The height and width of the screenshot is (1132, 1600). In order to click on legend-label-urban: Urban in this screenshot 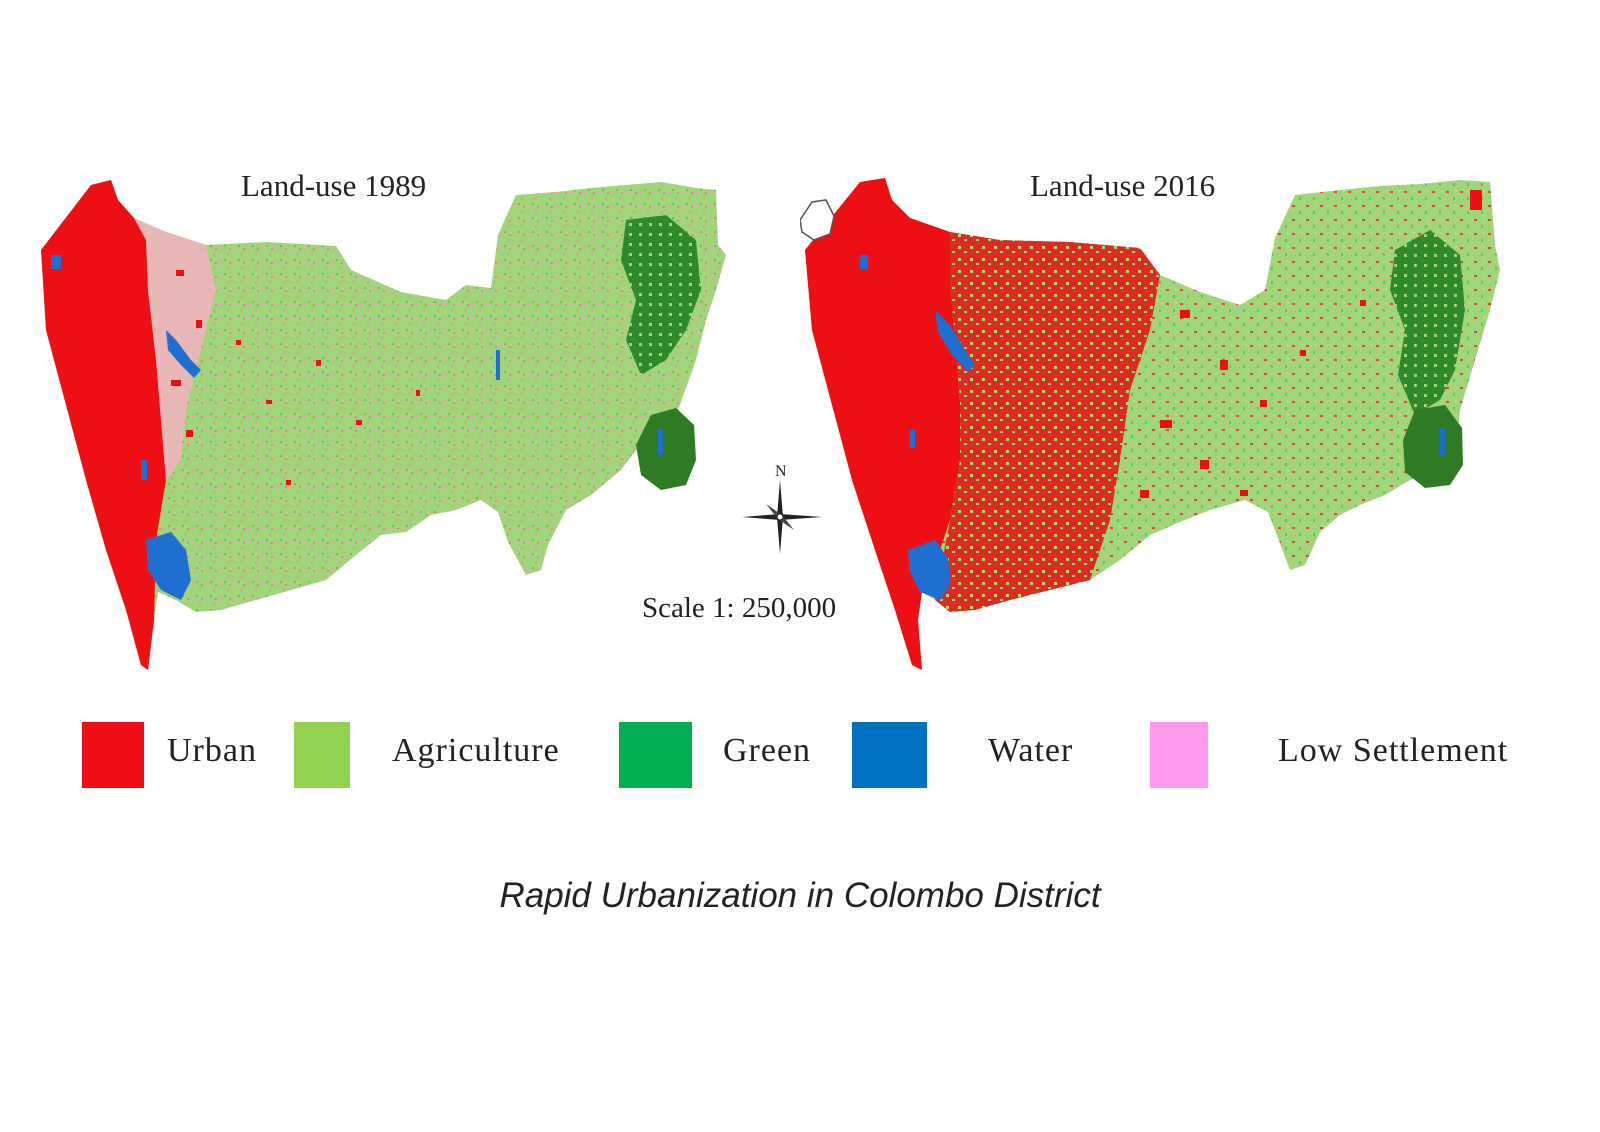, I will do `click(212, 750)`.